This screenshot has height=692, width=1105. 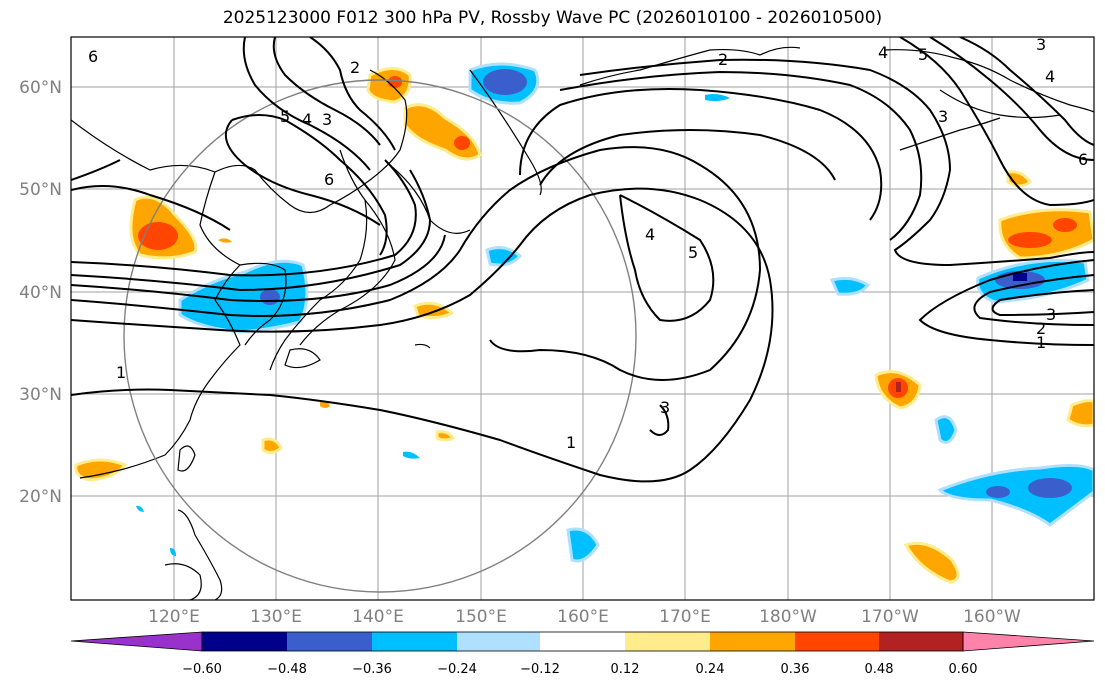 What do you see at coordinates (625, 669) in the screenshot?
I see `colorbar-tick: 0.12` at bounding box center [625, 669].